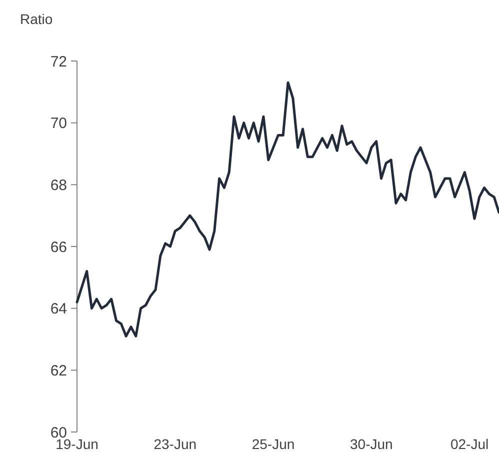  I want to click on x-tick-label: 02-Jul, so click(469, 444).